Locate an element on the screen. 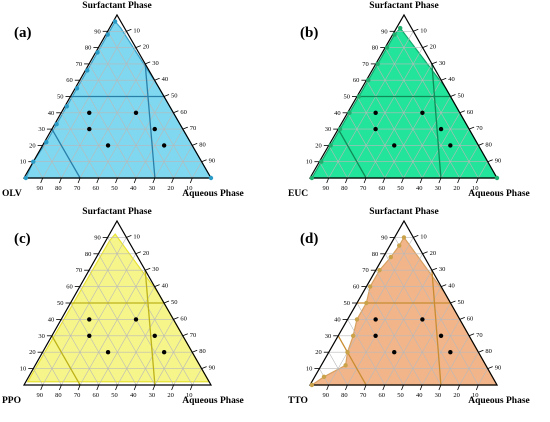  tick-label-left: 80 is located at coordinates (88, 254).